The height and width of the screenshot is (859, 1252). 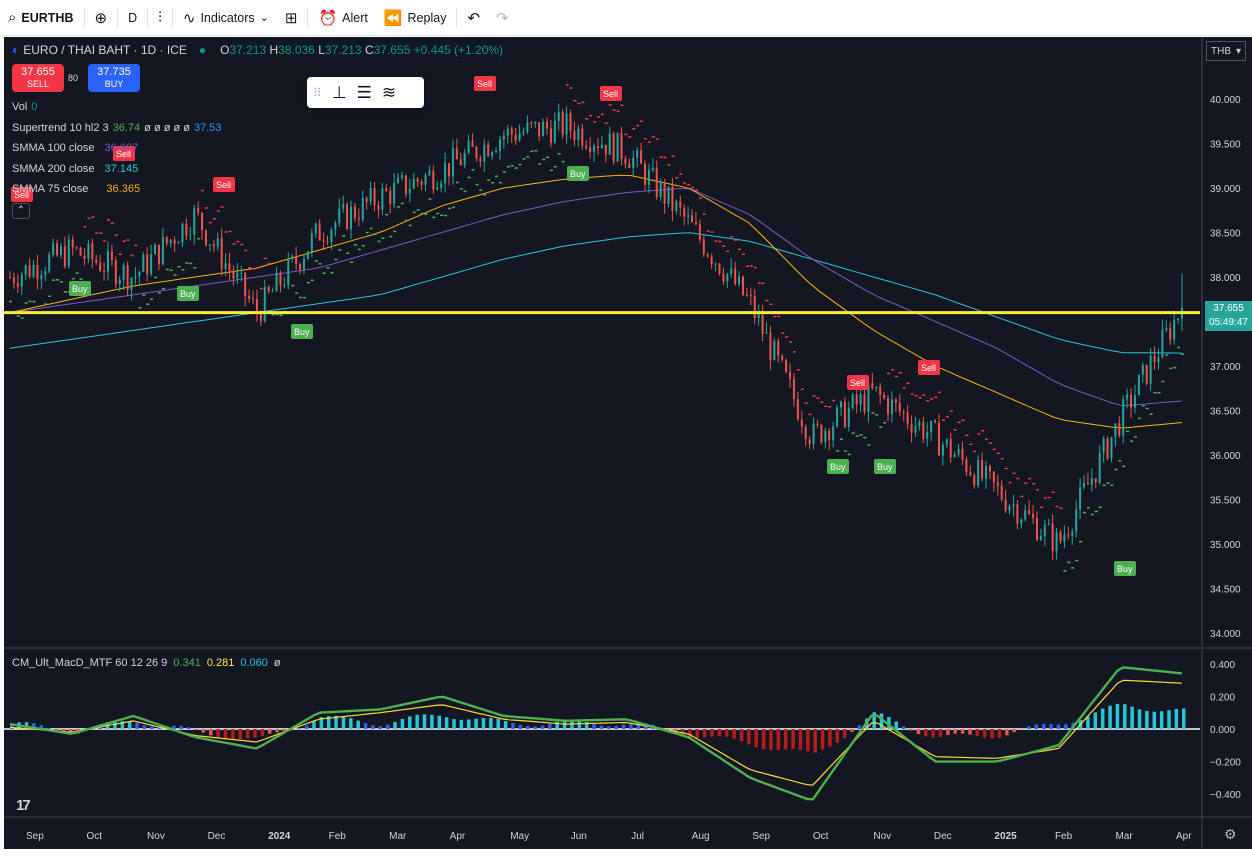 I want to click on chevron-down-icon: ▾, so click(x=1238, y=51).